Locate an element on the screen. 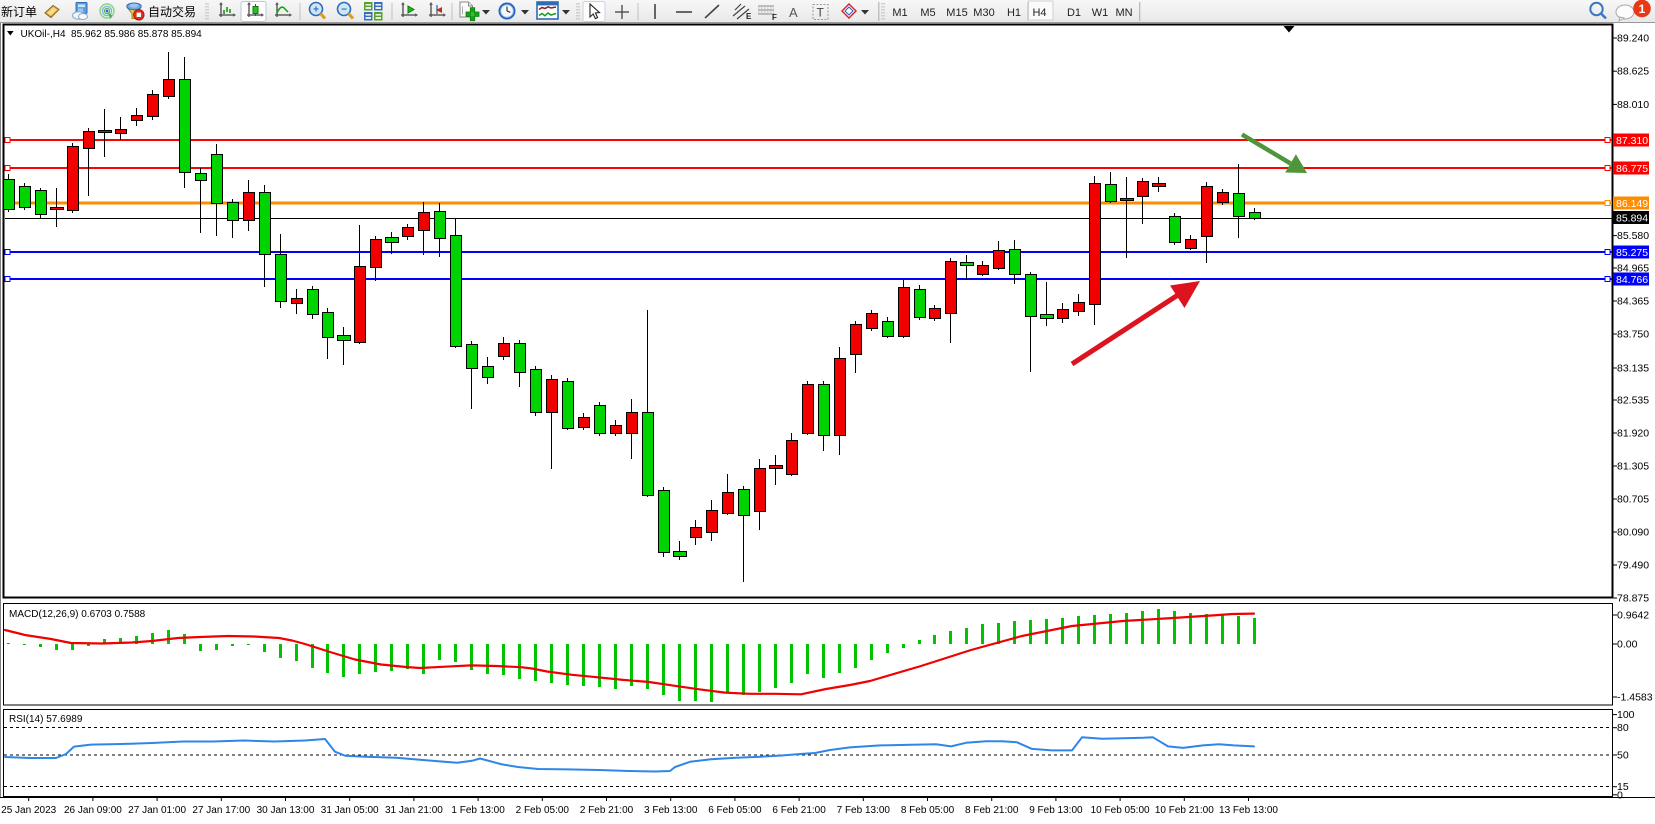 This screenshot has width=1655, height=824. svg-text: 0 is located at coordinates (1620, 795).